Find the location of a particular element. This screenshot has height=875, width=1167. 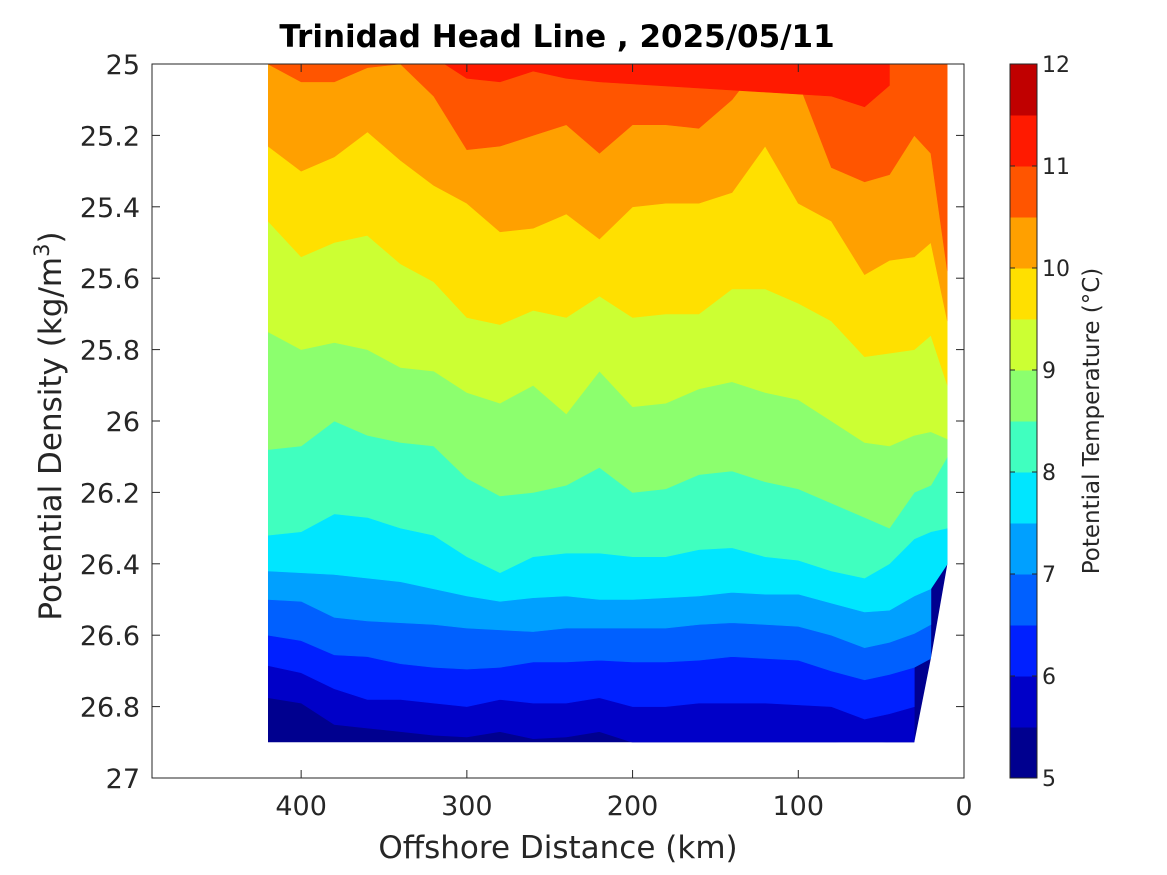

y-tick-label: 25.8 is located at coordinates (110, 351).